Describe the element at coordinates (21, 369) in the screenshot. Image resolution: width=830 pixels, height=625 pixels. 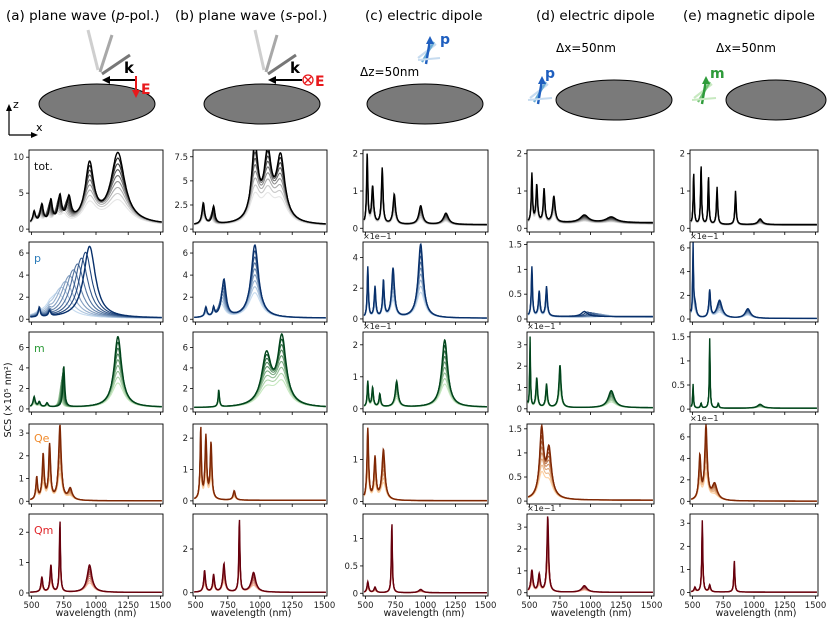
I see `y-tick-label: 4` at that location.